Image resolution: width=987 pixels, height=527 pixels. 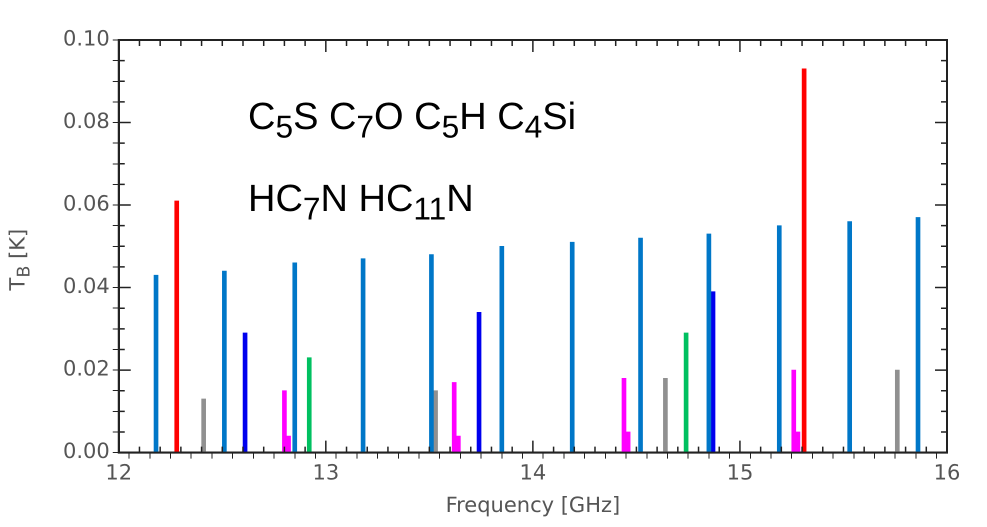 What do you see at coordinates (86, 38) in the screenshot?
I see `y-tick-label: 0.10` at bounding box center [86, 38].